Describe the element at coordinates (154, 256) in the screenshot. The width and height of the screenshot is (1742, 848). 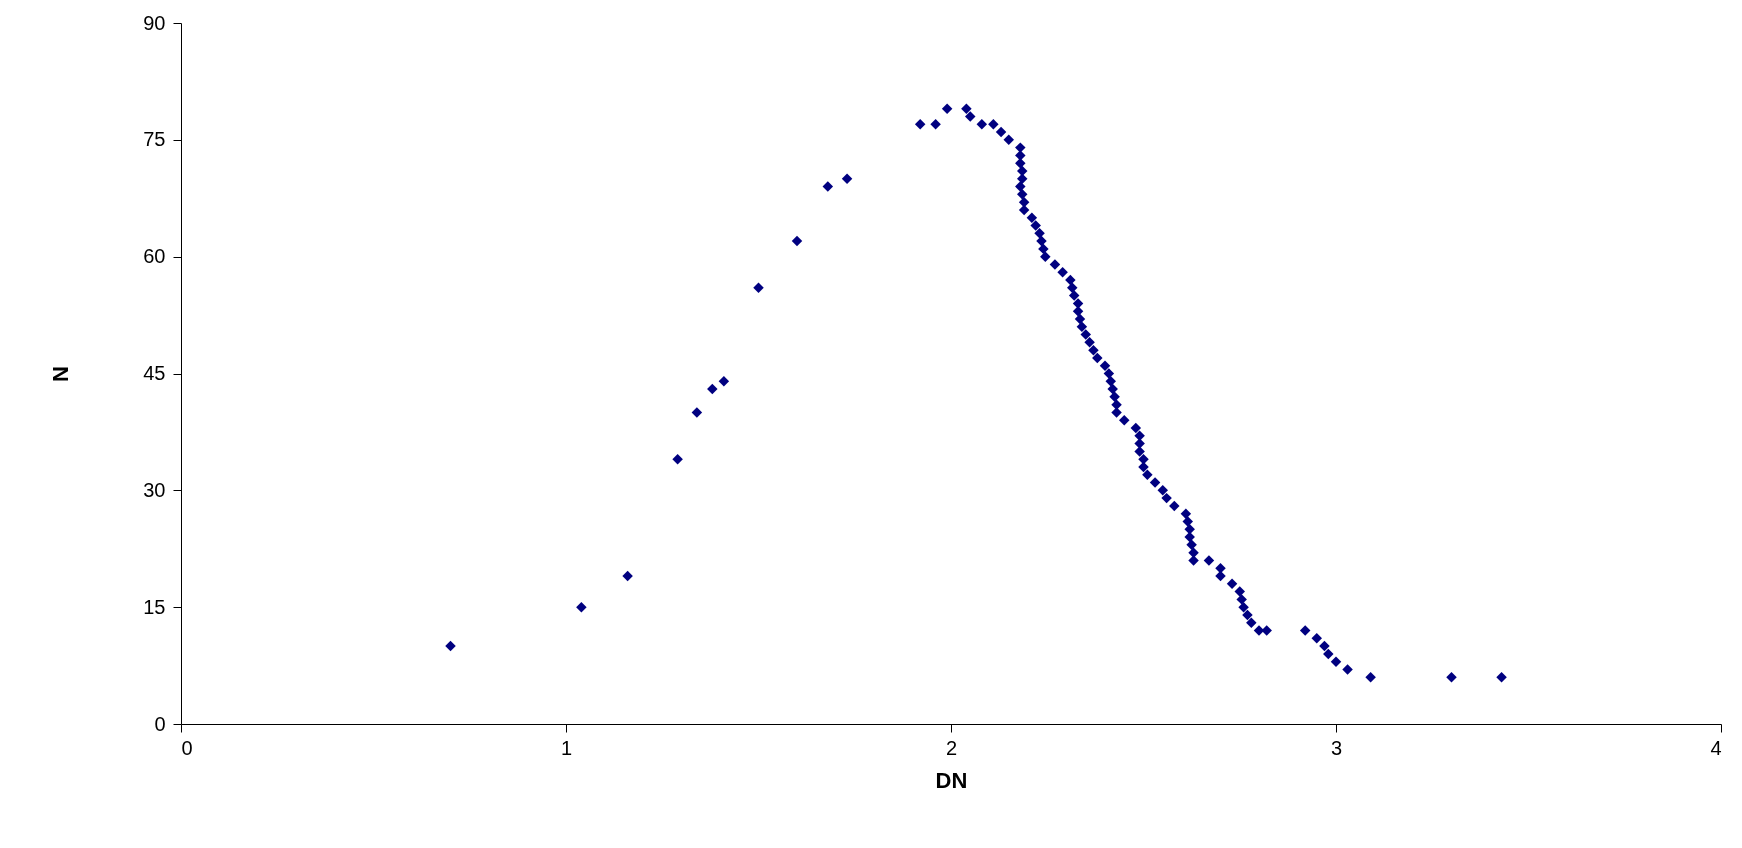
I see `y-tick-label: 60` at that location.